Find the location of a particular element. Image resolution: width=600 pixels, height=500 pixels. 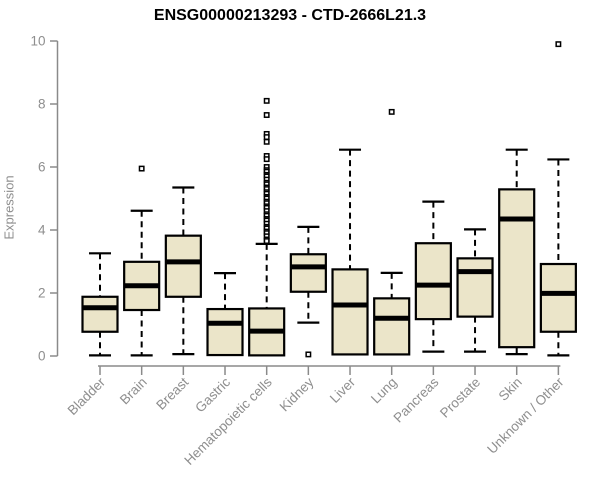

y-tick-label: 6 is located at coordinates (42, 167).